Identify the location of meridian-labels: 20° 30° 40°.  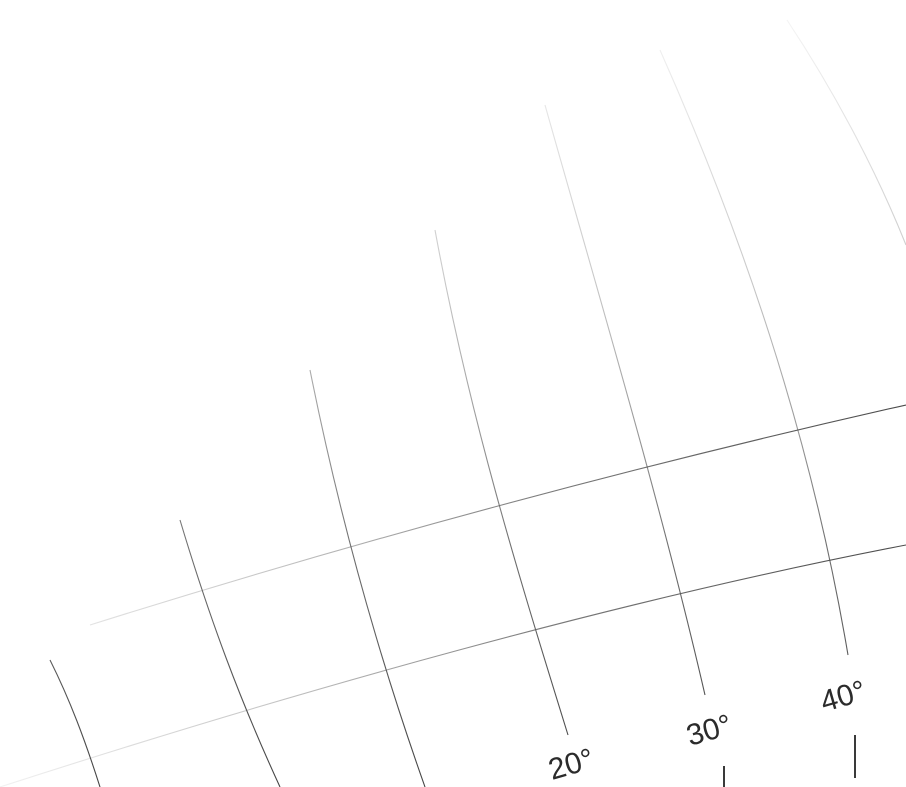
(707, 731).